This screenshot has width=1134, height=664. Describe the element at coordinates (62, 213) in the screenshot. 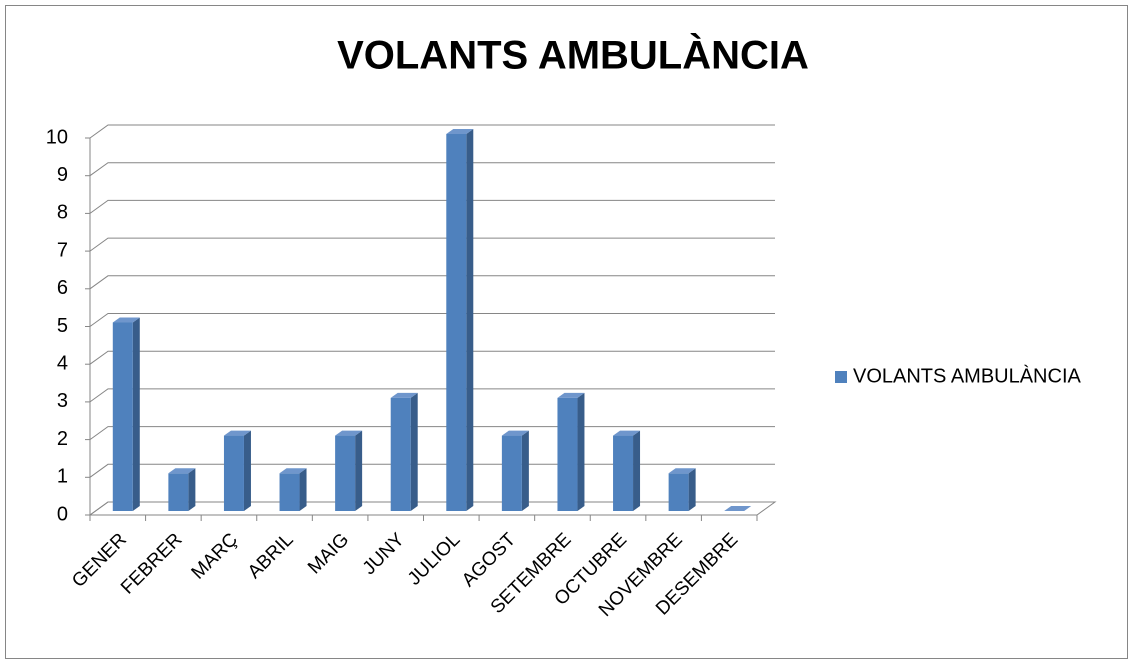

I see `y-tick-label: 8` at that location.